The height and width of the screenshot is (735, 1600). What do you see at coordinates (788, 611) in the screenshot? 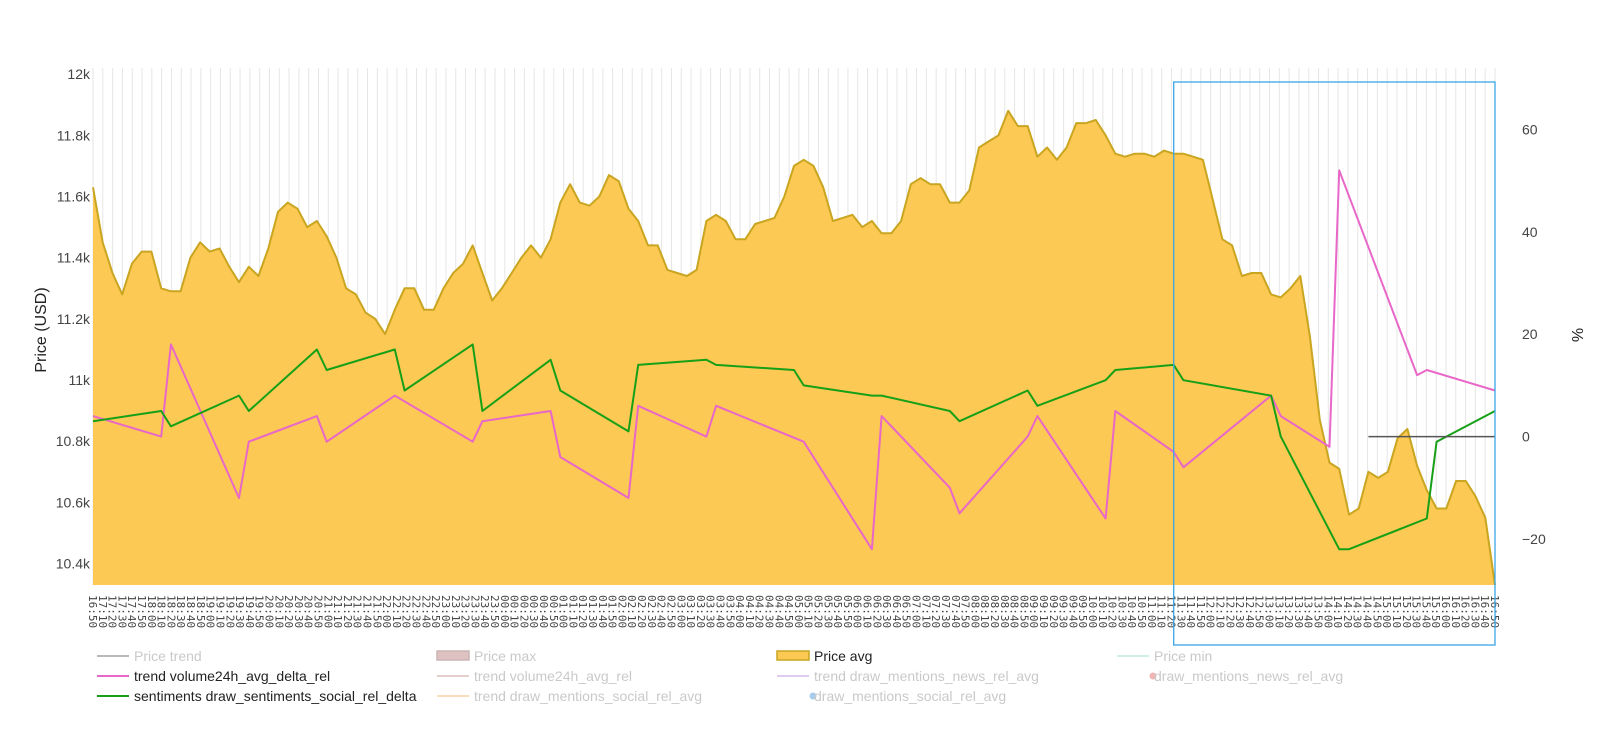
I see `x-tick-label: 04:50` at bounding box center [788, 611].